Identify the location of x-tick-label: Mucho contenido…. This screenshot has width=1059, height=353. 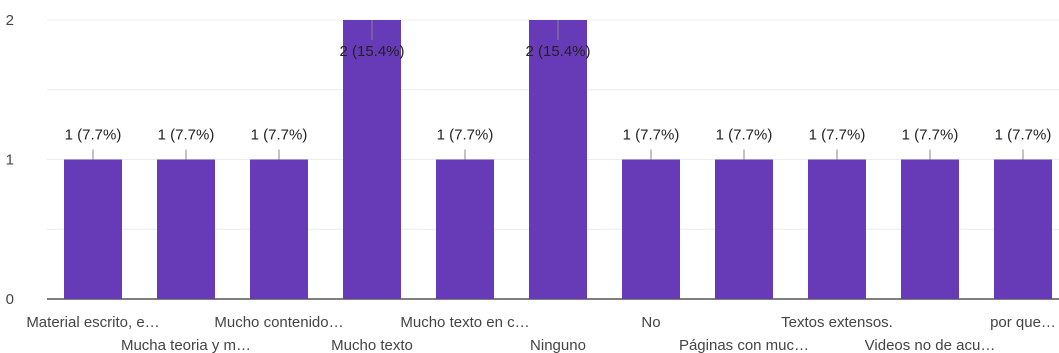
(278, 322).